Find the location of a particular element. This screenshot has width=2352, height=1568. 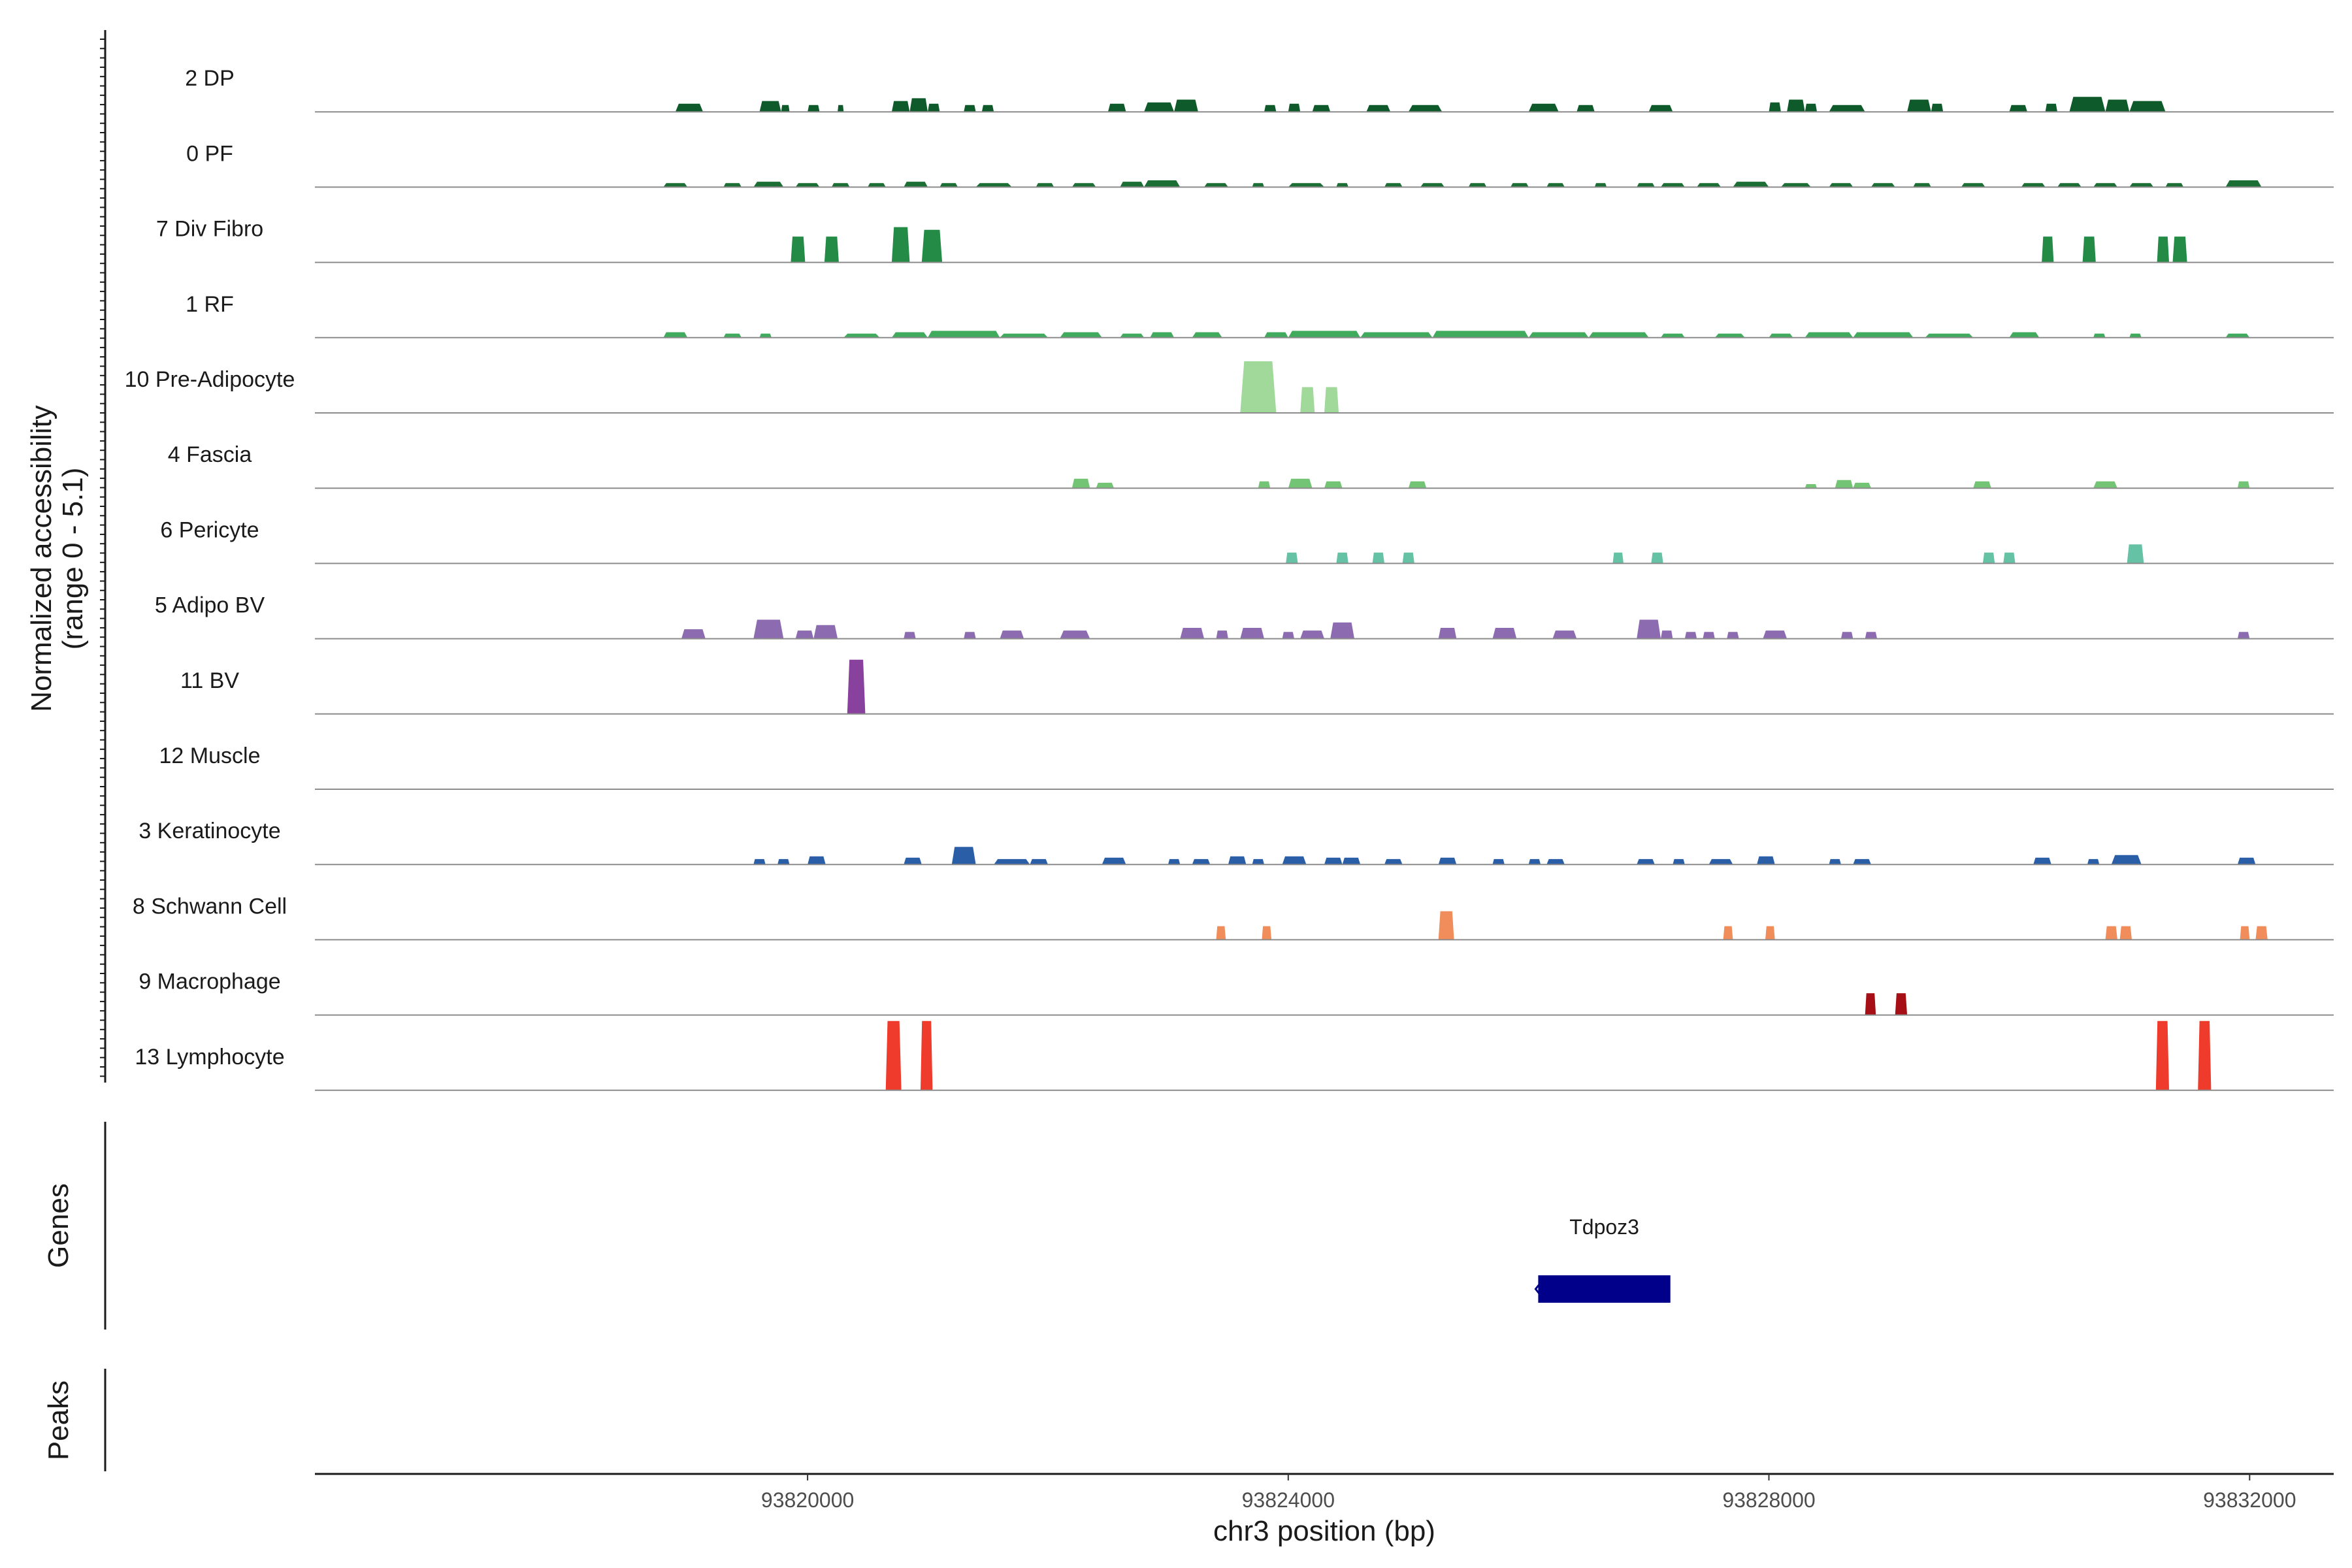

track-label: 2 DP is located at coordinates (210, 78).